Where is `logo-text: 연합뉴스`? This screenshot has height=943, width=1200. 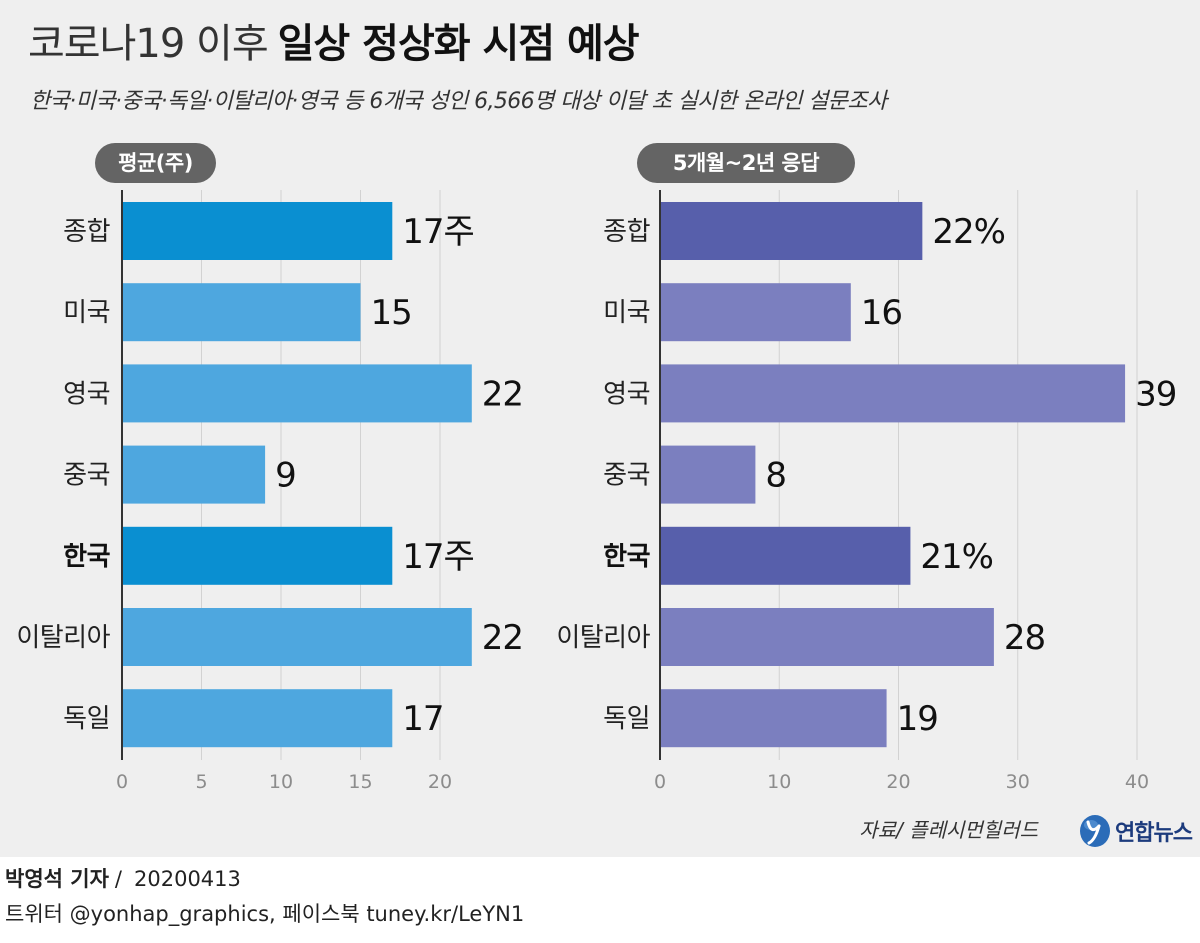 logo-text: 연합뉴스 is located at coordinates (1154, 833).